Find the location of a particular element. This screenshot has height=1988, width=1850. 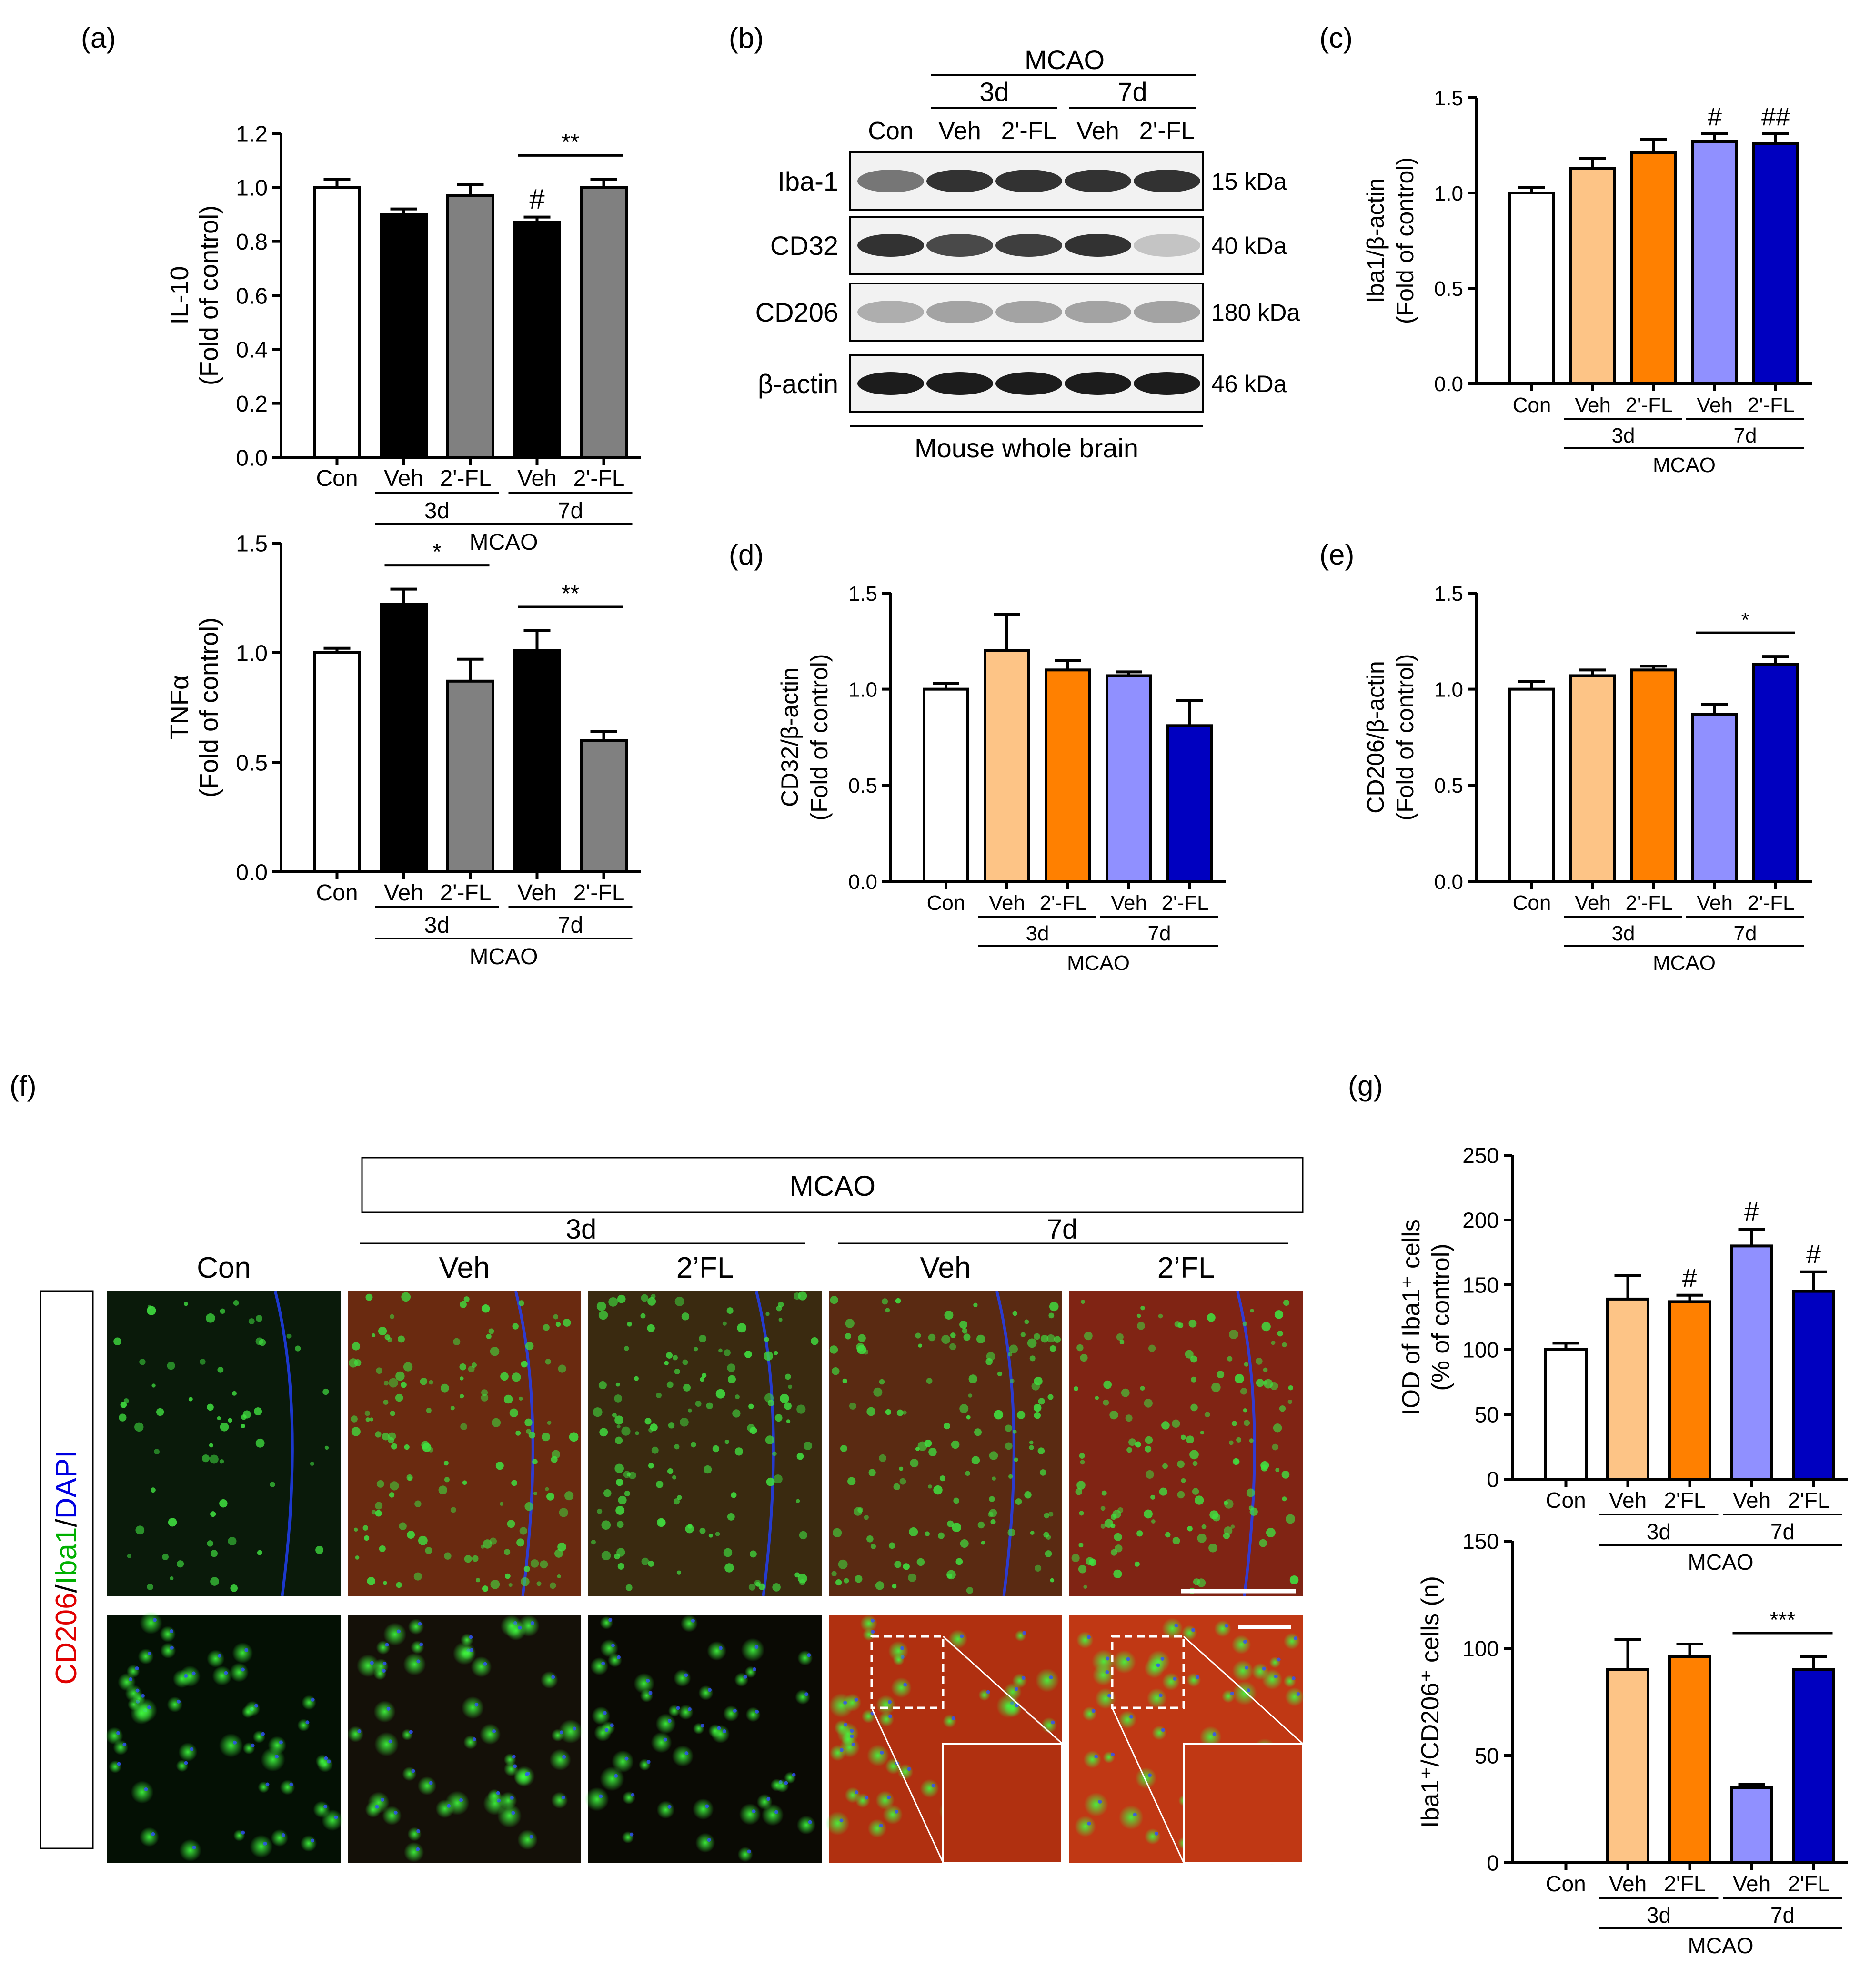

y-label-group: Iba1⁺/CD206⁺ cells (n) is located at coordinates (1430, 1702).